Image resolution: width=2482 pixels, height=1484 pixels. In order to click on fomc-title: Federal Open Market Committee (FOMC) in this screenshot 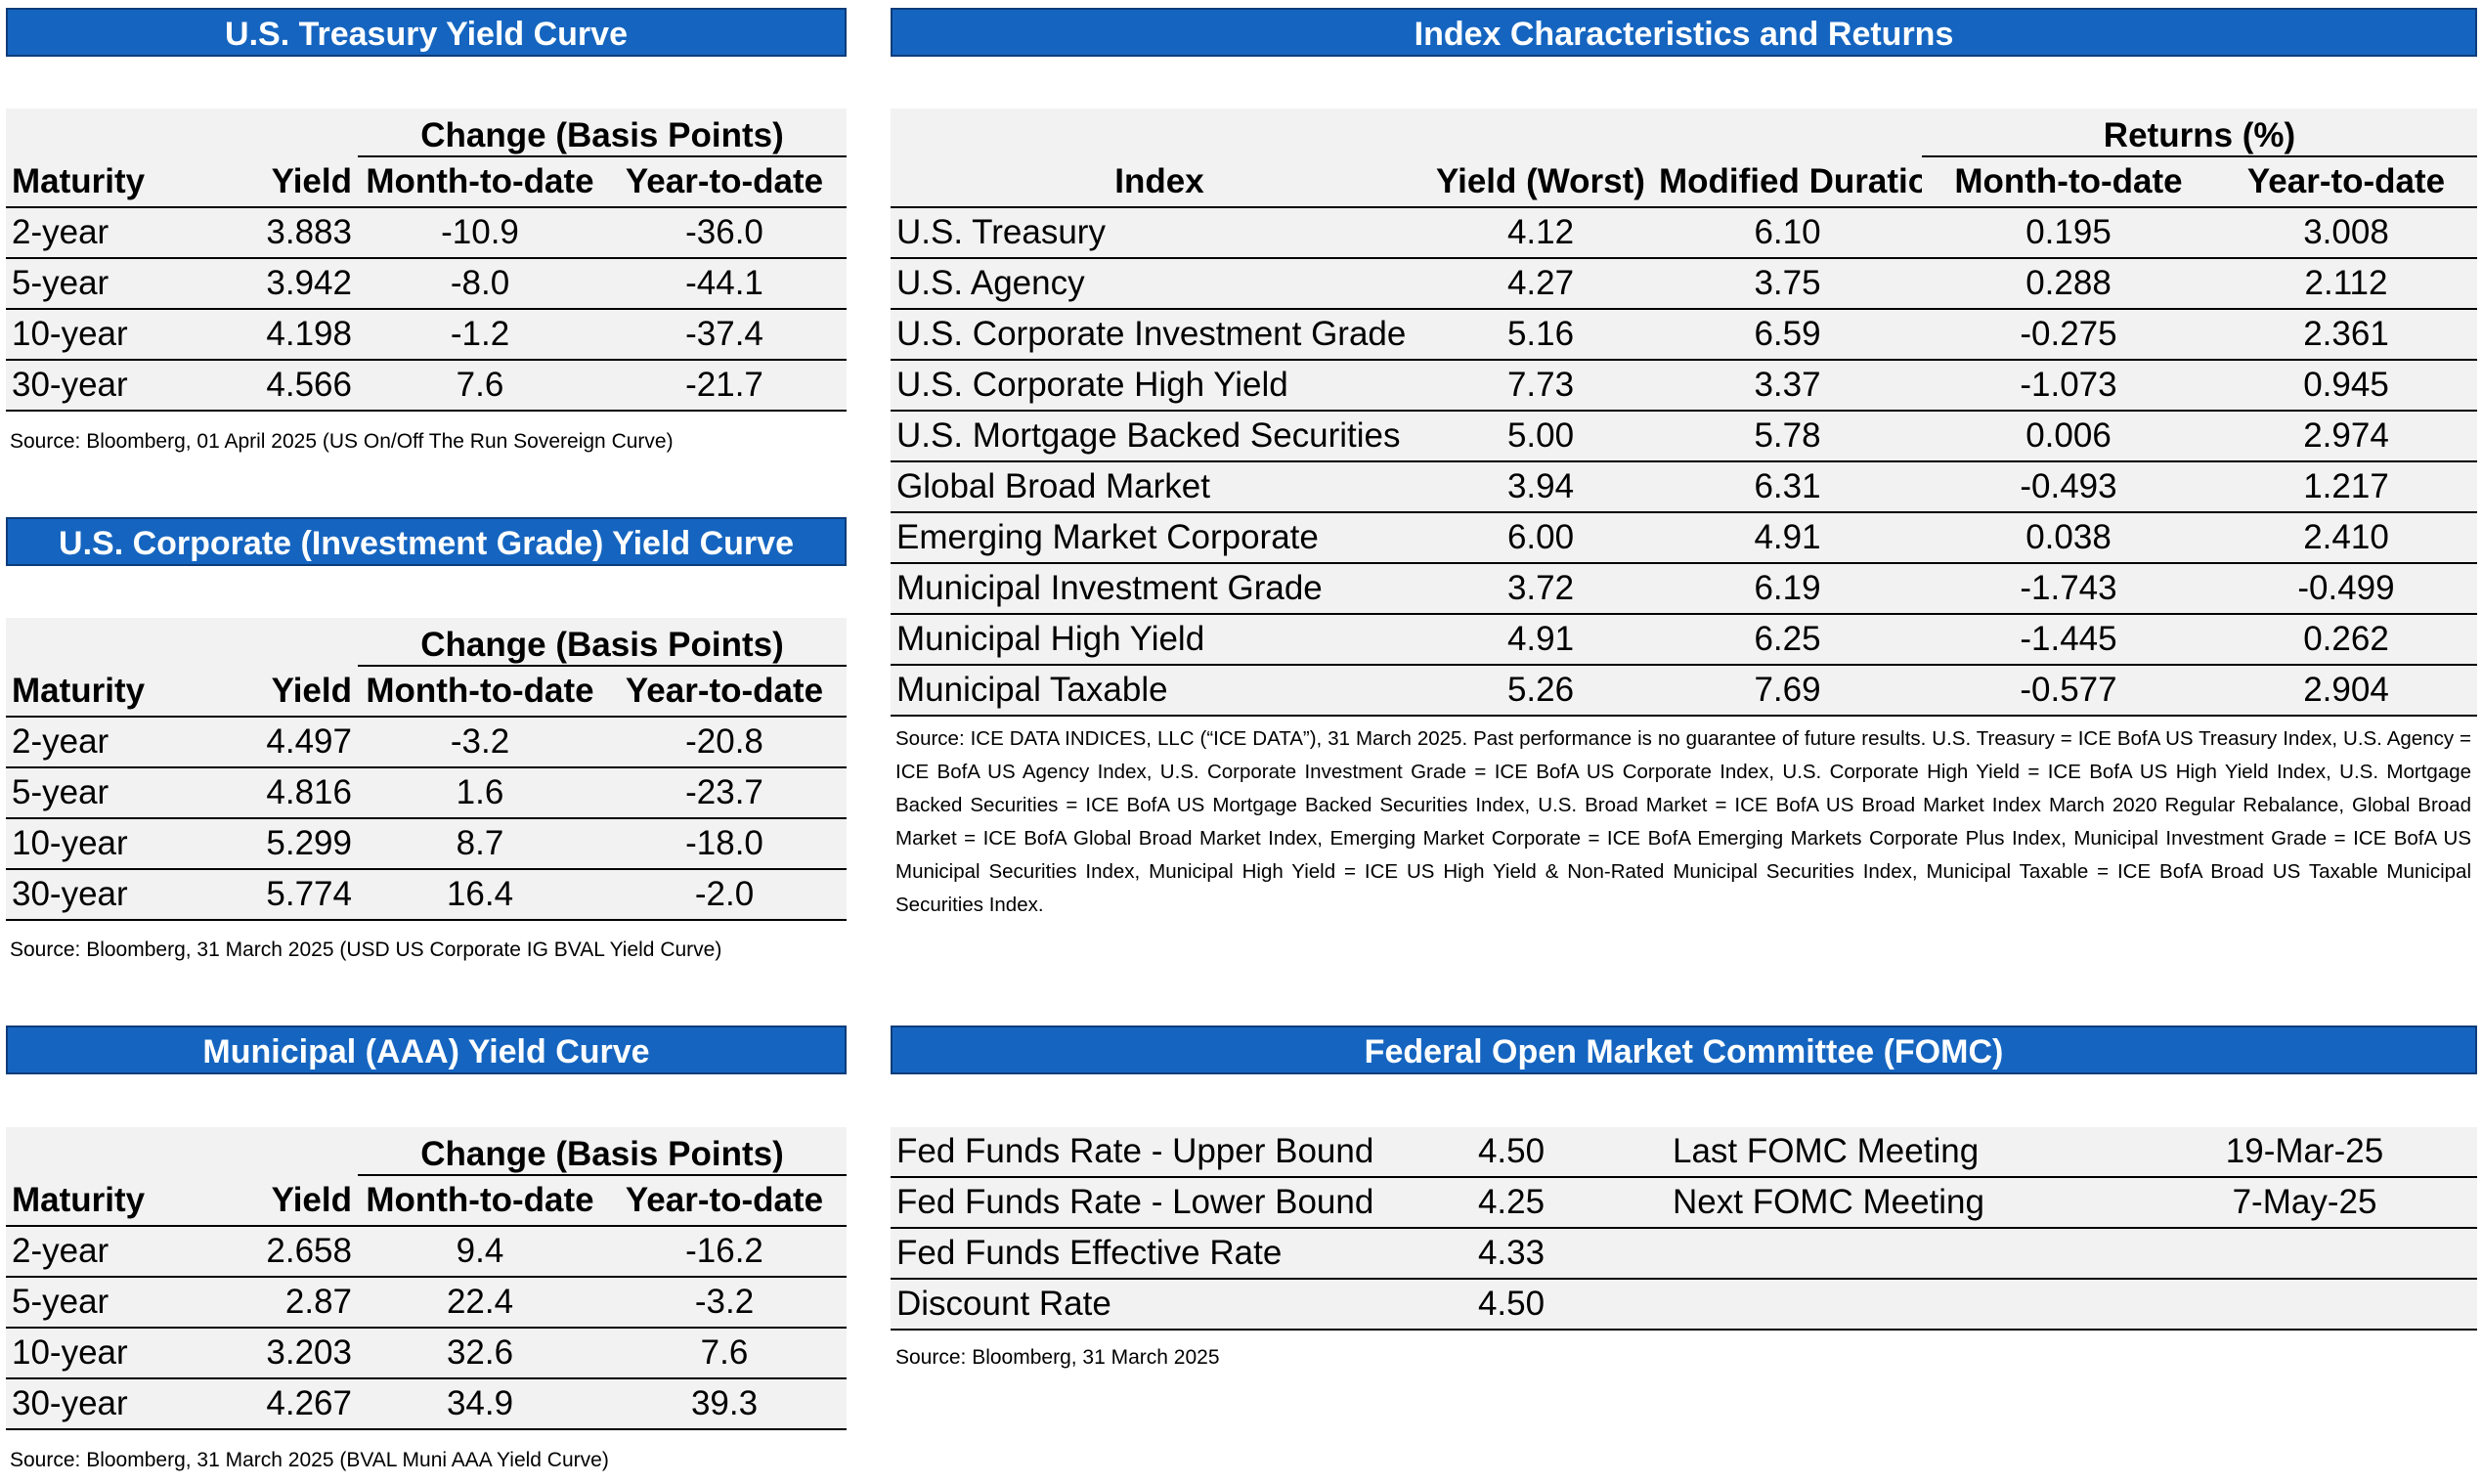, I will do `click(1684, 1051)`.